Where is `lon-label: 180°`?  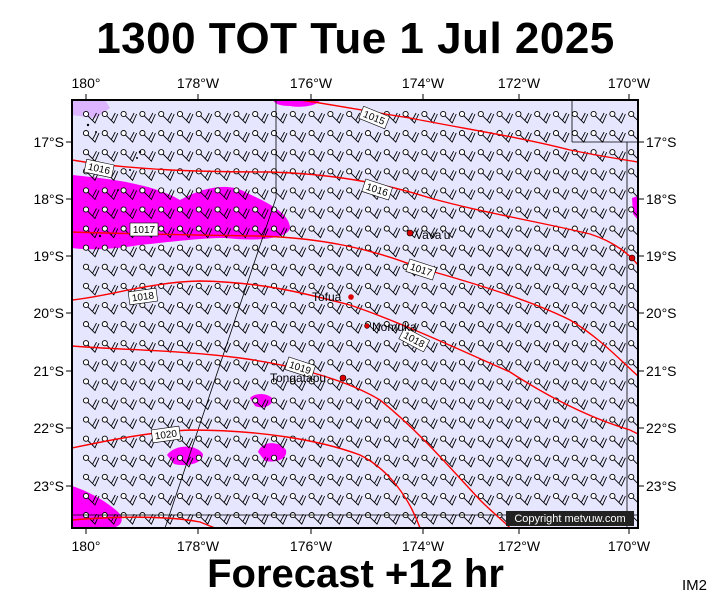
lon-label: 180° is located at coordinates (86, 83).